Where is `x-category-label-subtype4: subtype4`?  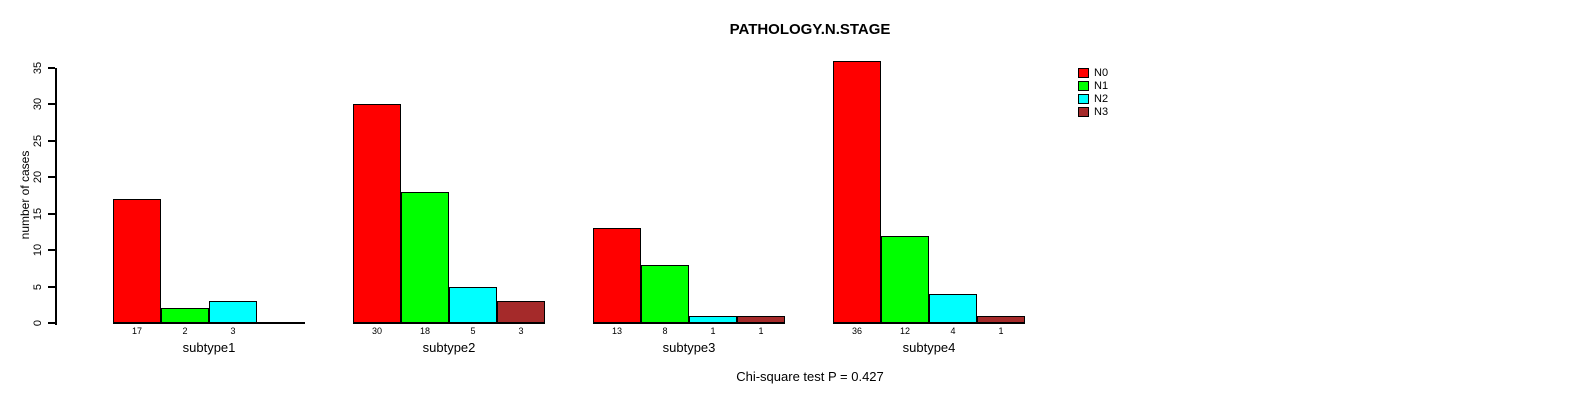
x-category-label-subtype4: subtype4 is located at coordinates (929, 347).